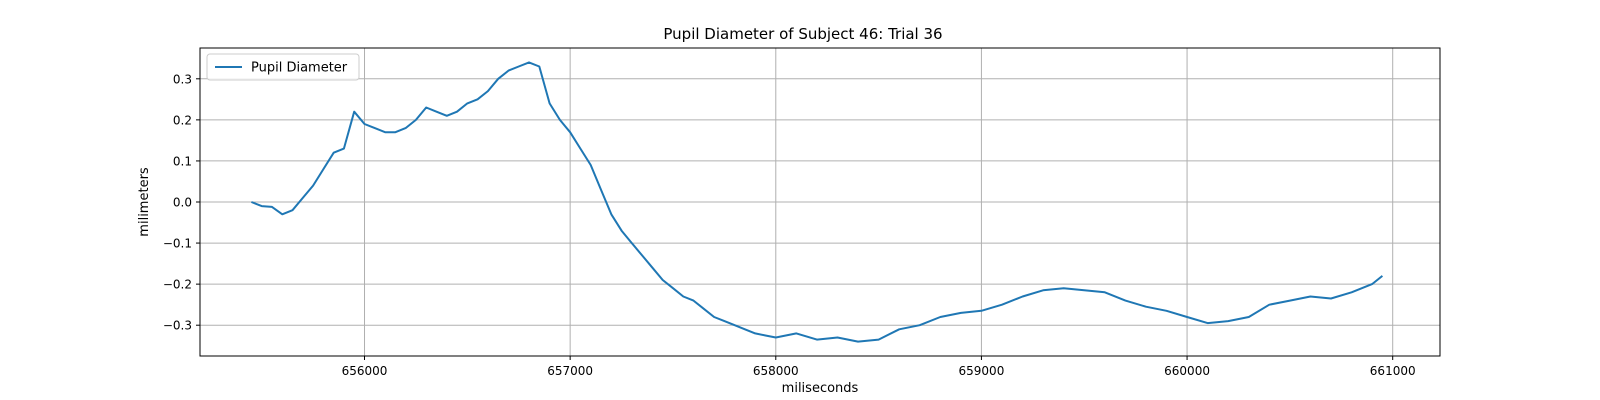  I want to click on y-tick-label: 0.0, so click(182, 203).